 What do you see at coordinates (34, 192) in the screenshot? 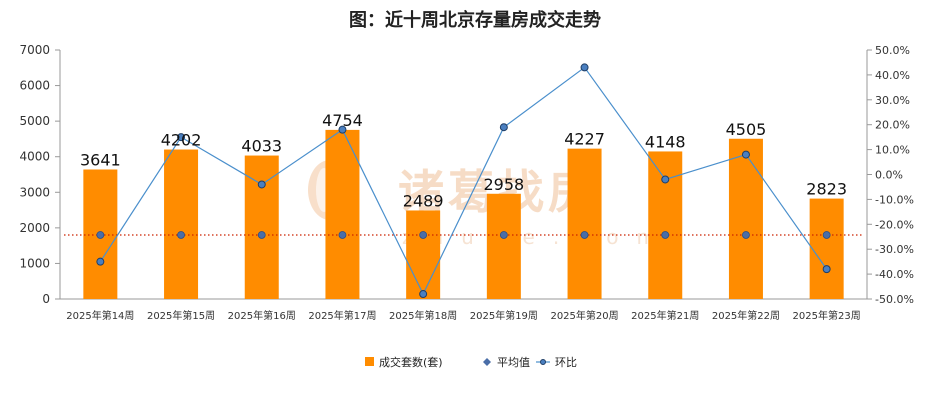
I see `y-tick-label-left: 3000` at bounding box center [34, 192].